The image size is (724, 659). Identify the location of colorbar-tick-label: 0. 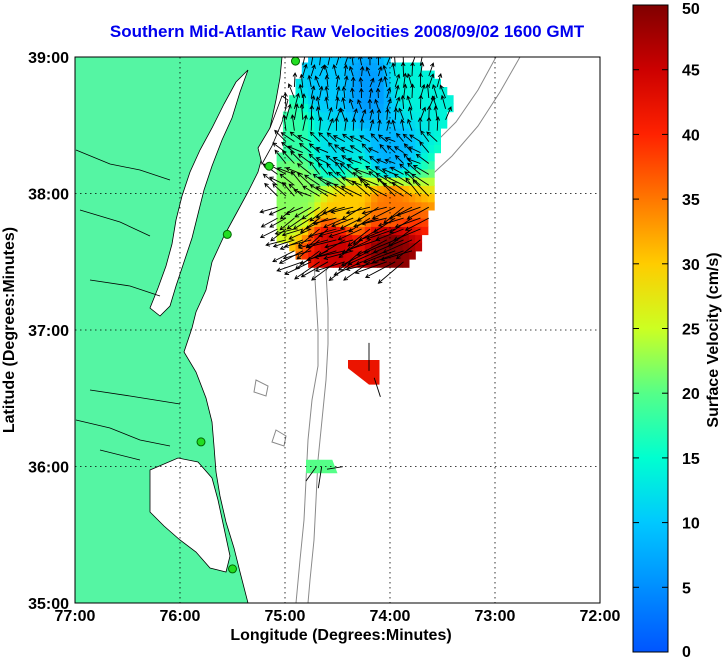
(686, 651).